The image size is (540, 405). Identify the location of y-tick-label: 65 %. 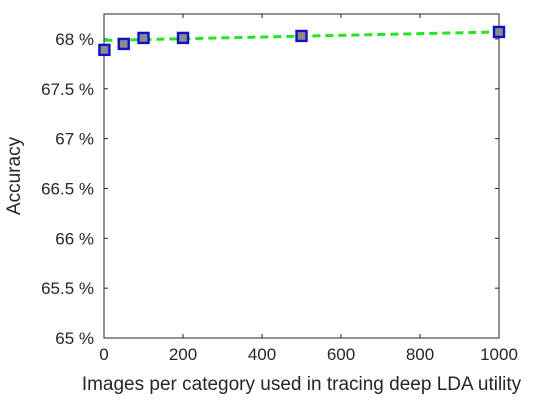
(74, 338).